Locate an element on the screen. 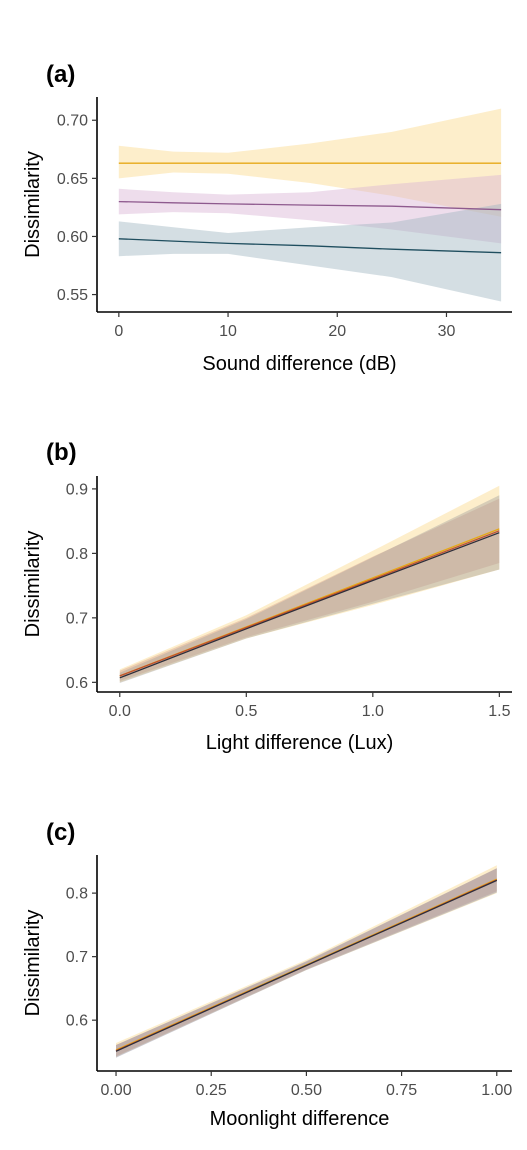  y-tick-label: 0.9 is located at coordinates (77, 489).